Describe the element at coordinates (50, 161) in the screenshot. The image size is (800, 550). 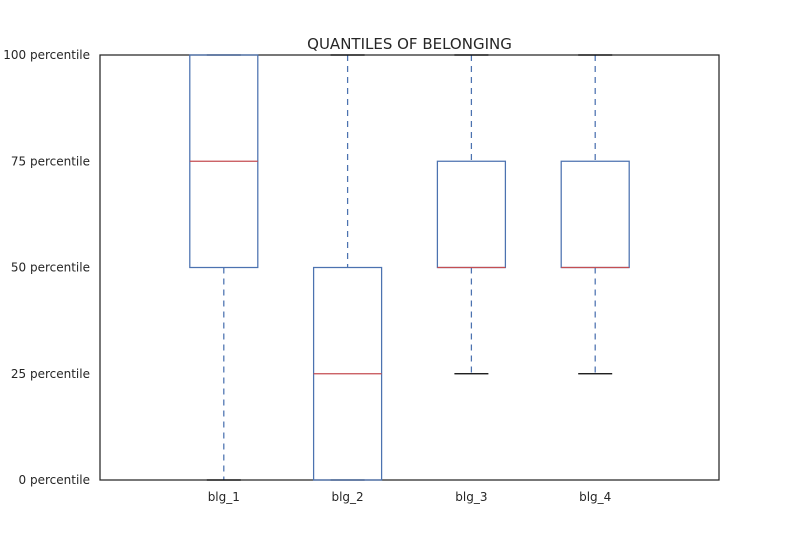
I see `y-tick-label: 75 percentile` at that location.